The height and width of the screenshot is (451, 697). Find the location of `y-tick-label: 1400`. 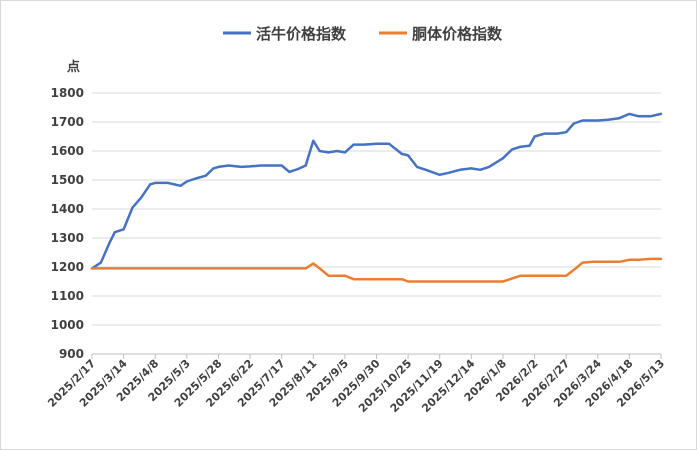

y-tick-label: 1400 is located at coordinates (67, 209).